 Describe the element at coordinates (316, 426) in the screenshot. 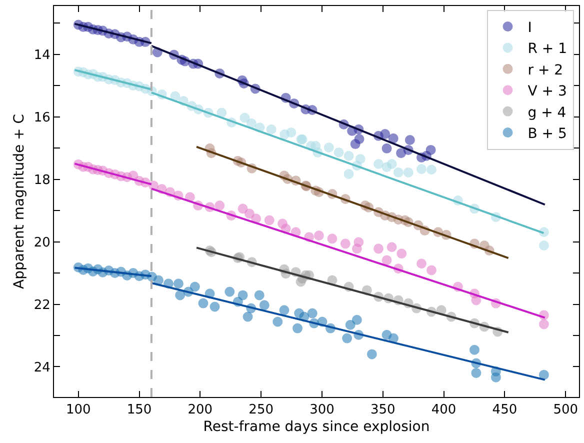

I see `x-axis-title: Rest-frame days since explosion` at that location.